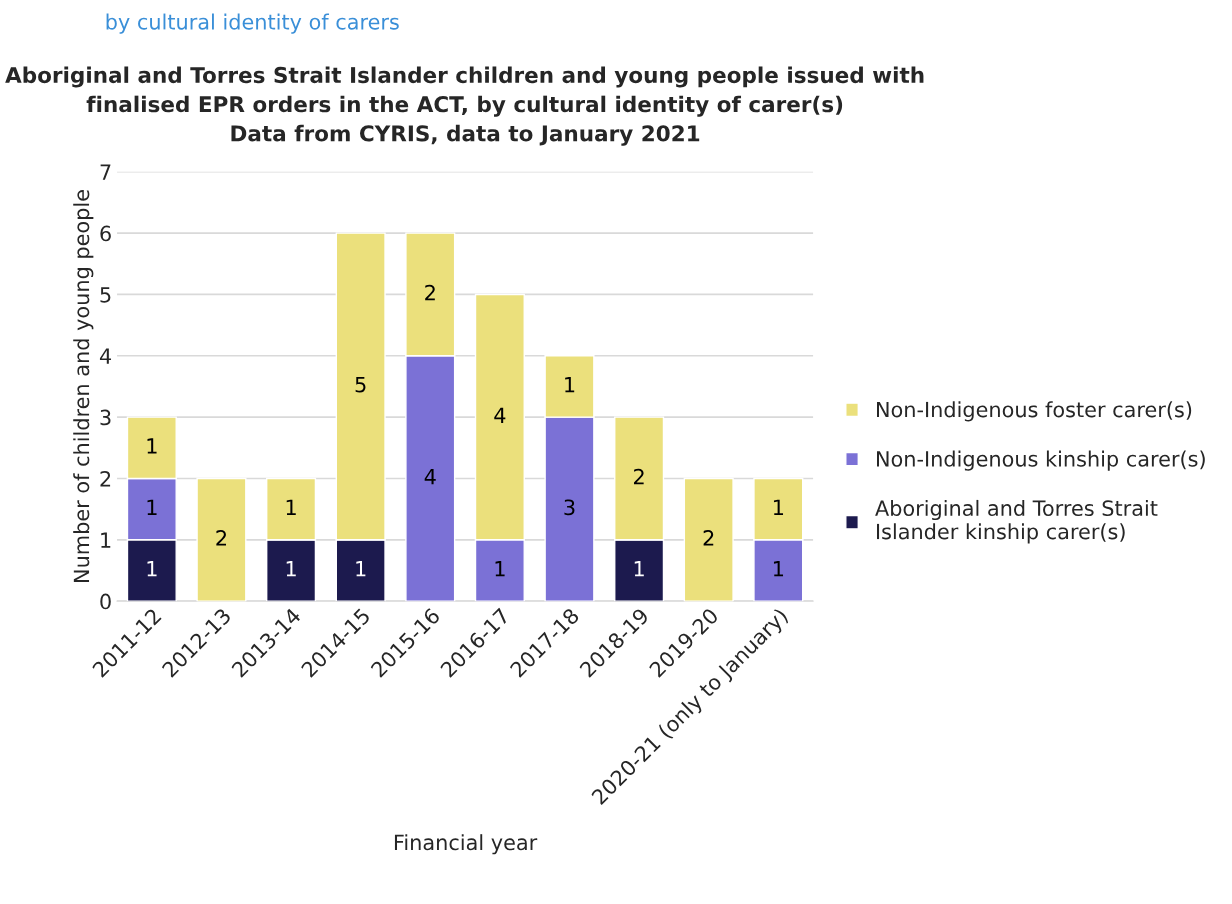  Describe the element at coordinates (1016, 521) in the screenshot. I see `legend-label: Aboriginal and Torres Strait Islander kinship carer(s)` at that location.